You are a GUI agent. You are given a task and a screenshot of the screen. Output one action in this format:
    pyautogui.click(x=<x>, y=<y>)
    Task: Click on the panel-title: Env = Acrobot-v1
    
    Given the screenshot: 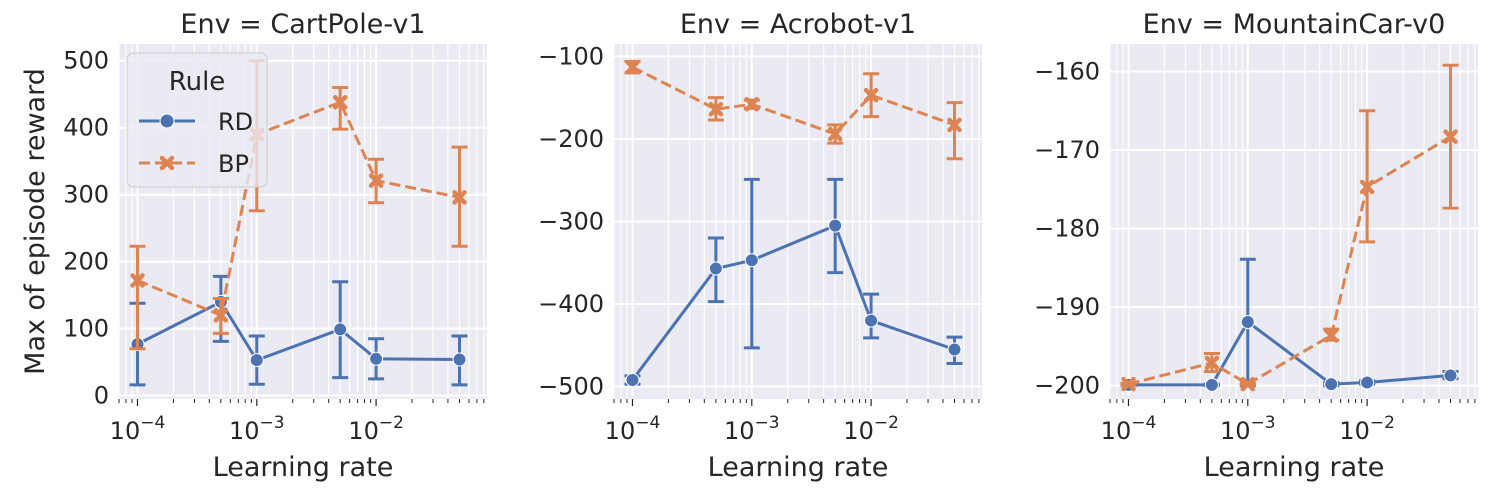 What is the action you would take?
    pyautogui.click(x=798, y=24)
    